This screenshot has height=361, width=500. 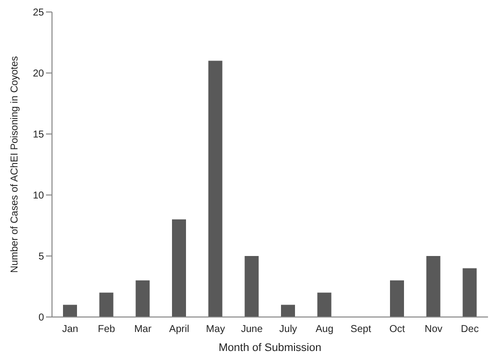 I want to click on y-tick-label: 10, so click(x=38, y=196).